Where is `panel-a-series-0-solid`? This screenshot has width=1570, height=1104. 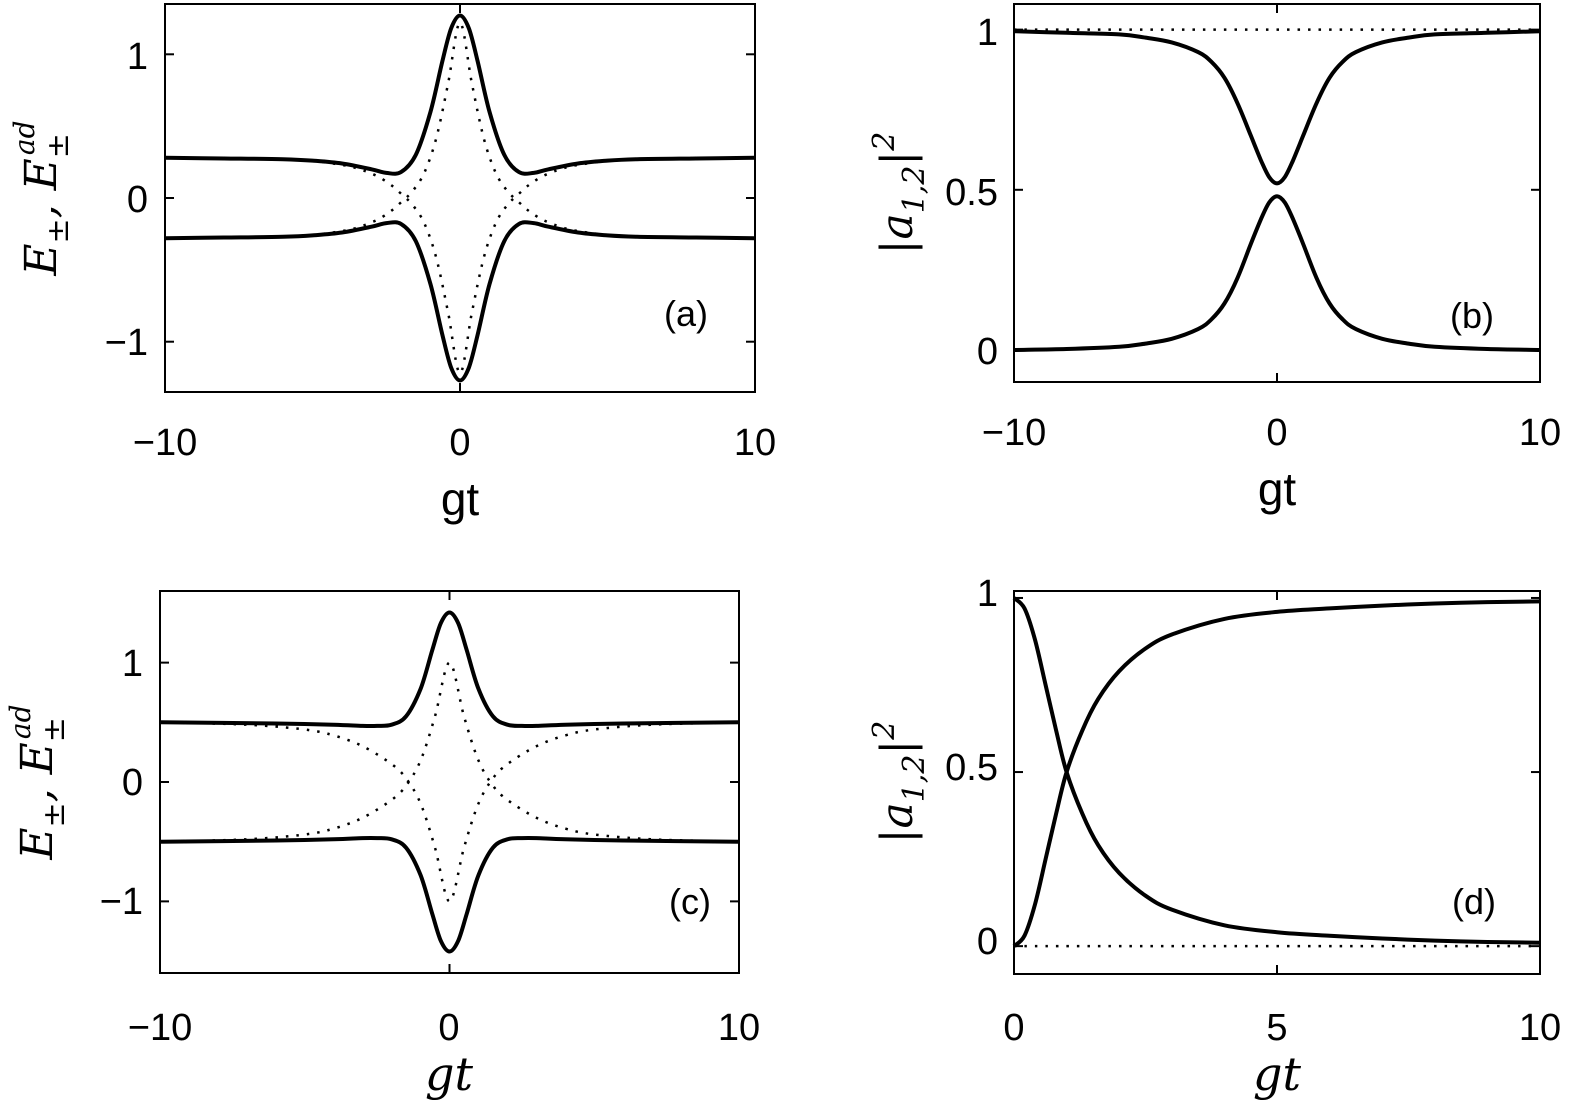
panel-a-series-0-solid is located at coordinates (460, 94).